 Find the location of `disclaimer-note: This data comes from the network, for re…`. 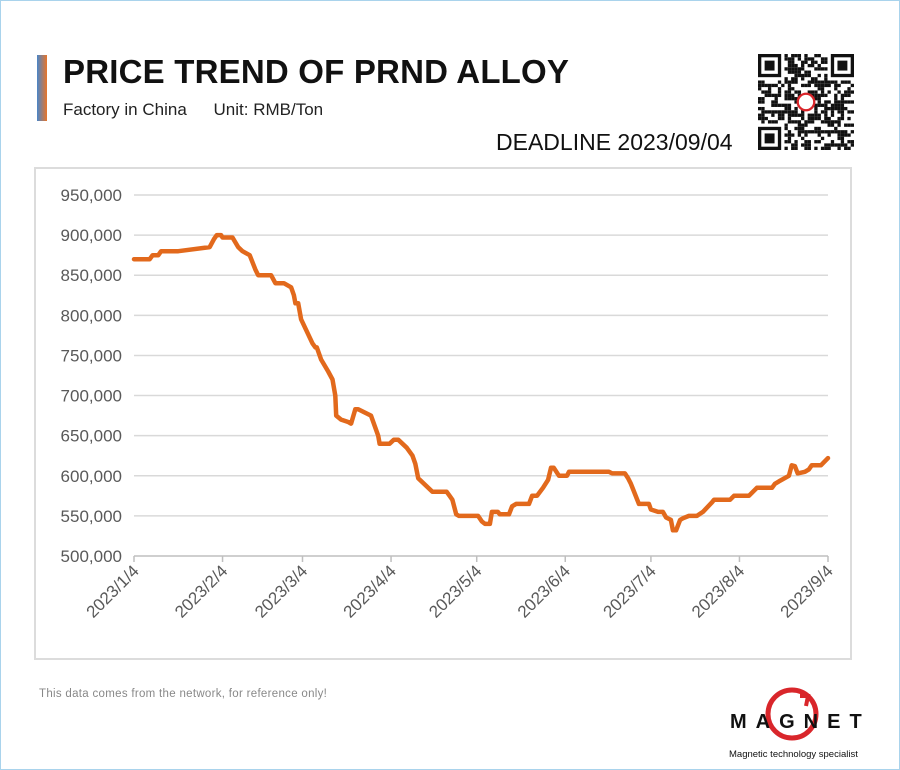

disclaimer-note: This data comes from the network, for re… is located at coordinates (183, 694).